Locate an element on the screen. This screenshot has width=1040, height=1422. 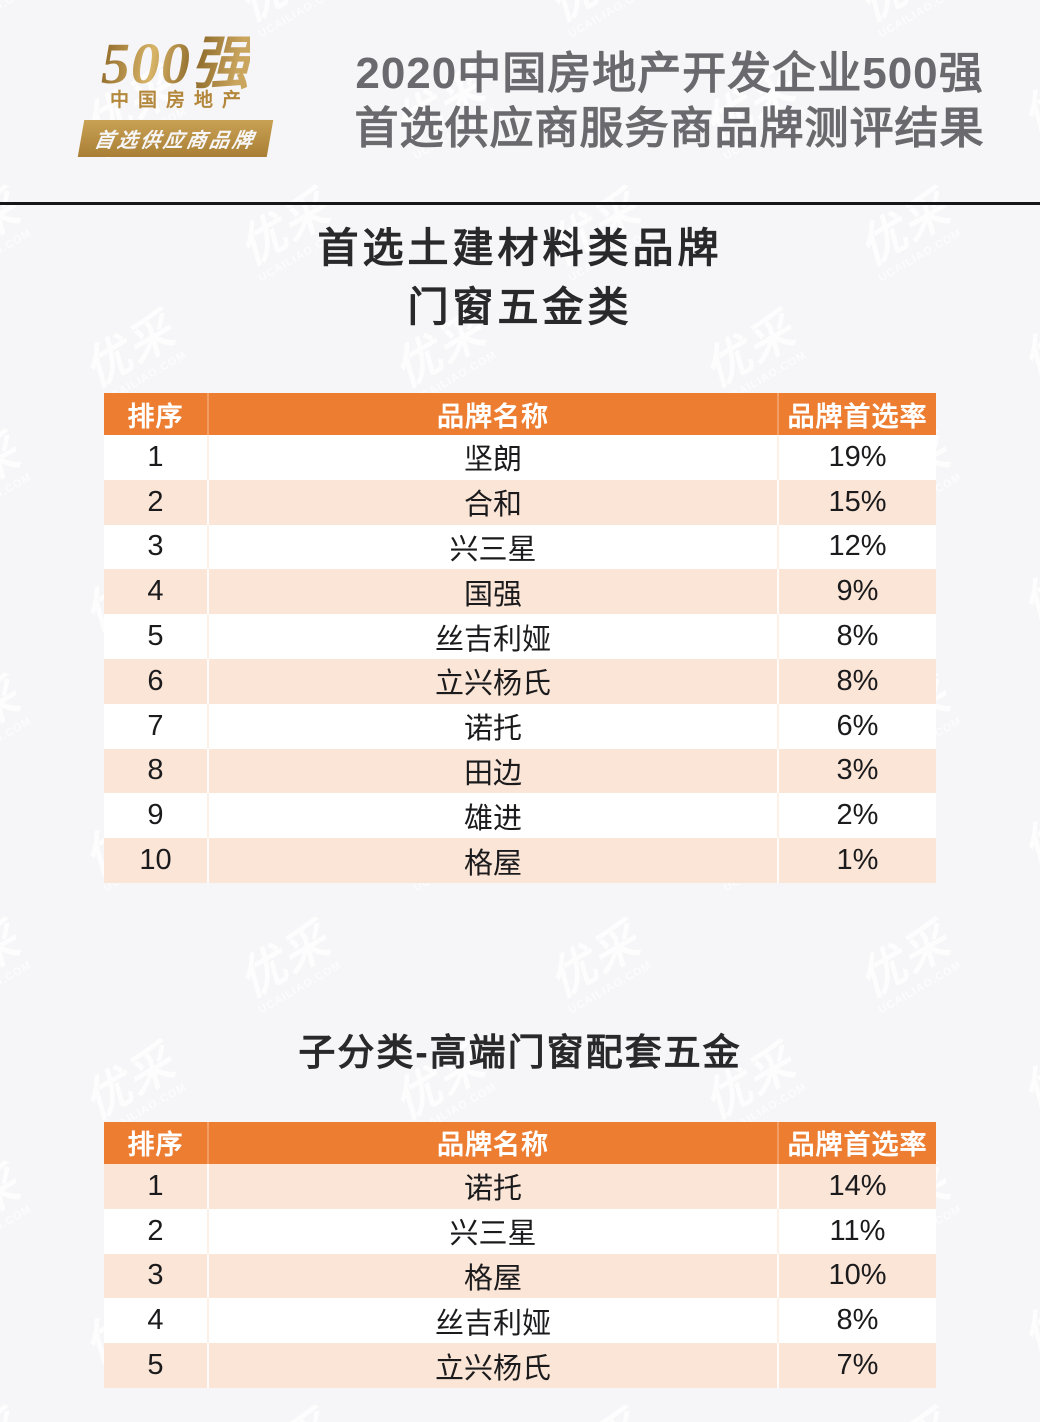
table-row: 8 田边 3% is located at coordinates (520, 771).